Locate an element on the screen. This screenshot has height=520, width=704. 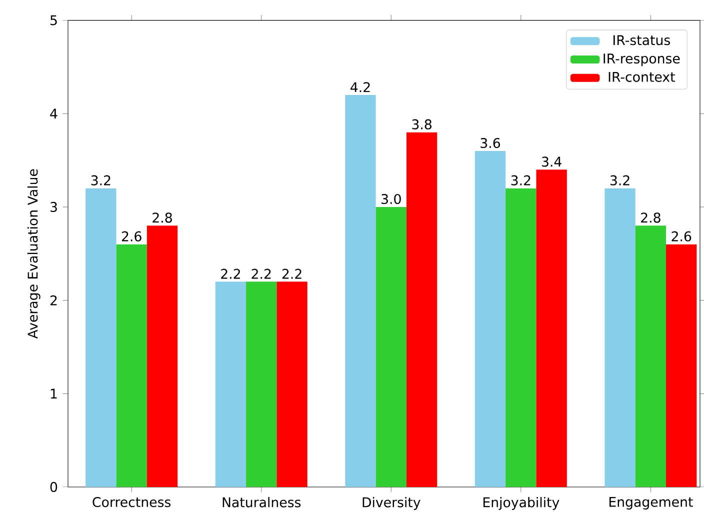
data-label: 3.4 is located at coordinates (552, 161).